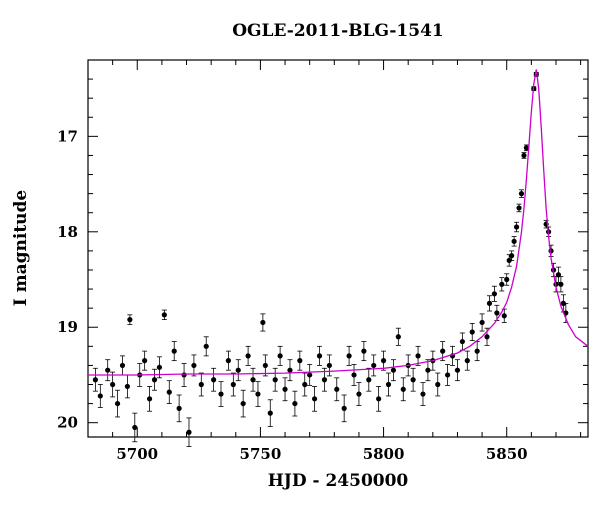 The image size is (600, 512). Describe the element at coordinates (338, 481) in the screenshot. I see `x-axis-label: HJD - 2450000` at that location.